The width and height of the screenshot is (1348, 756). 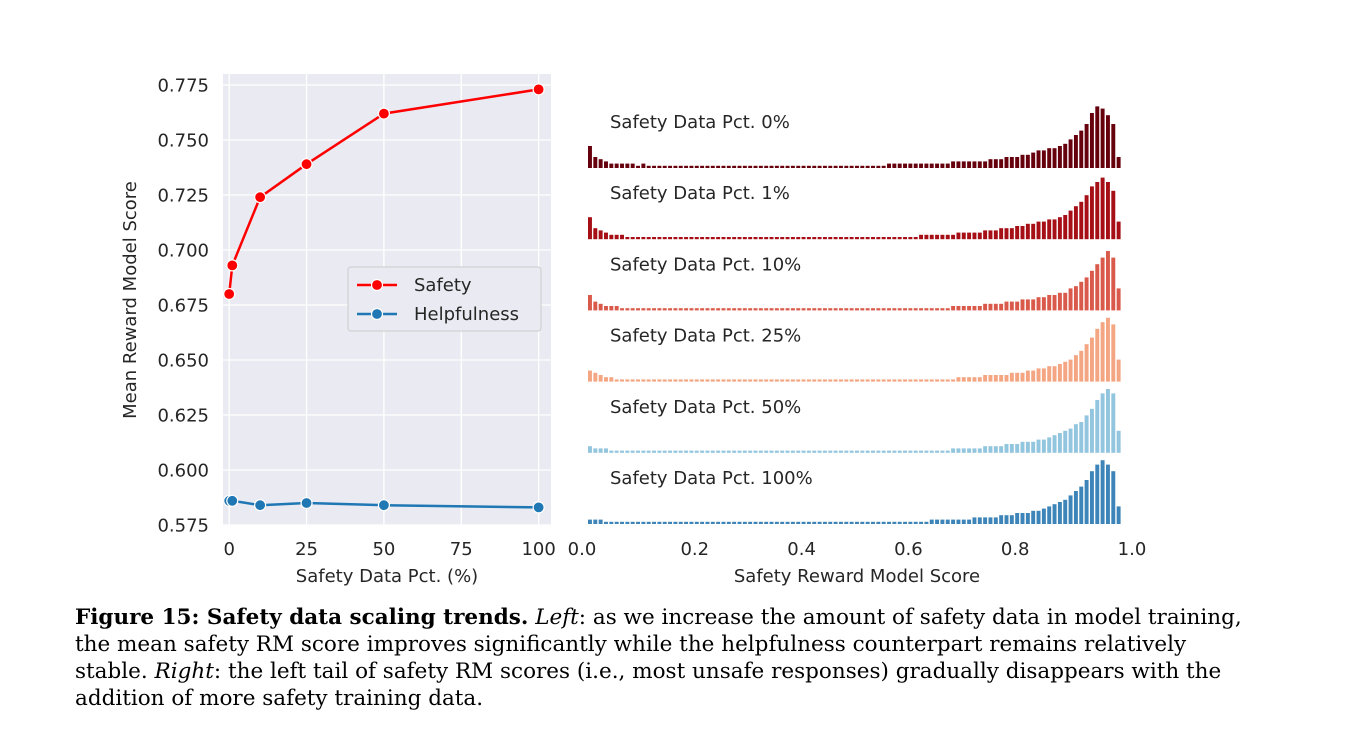 I want to click on y-tick-label: 0.725, so click(x=183, y=196).